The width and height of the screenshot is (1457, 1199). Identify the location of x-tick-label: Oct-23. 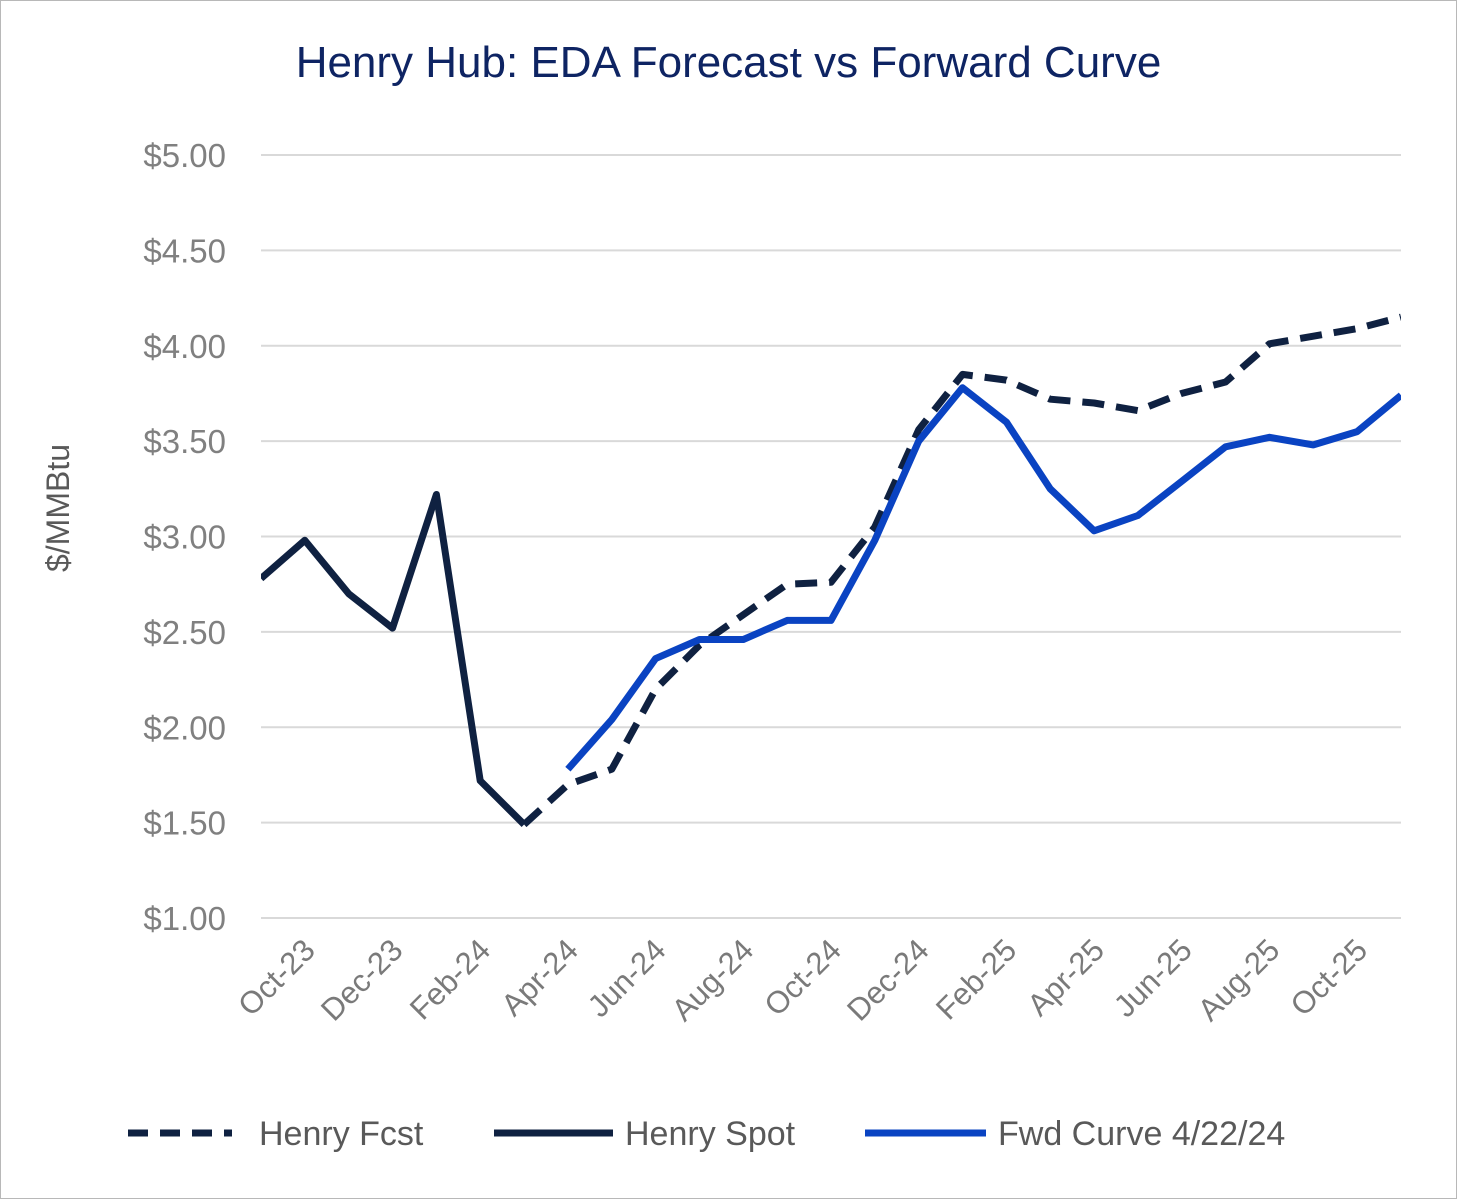
(276, 977).